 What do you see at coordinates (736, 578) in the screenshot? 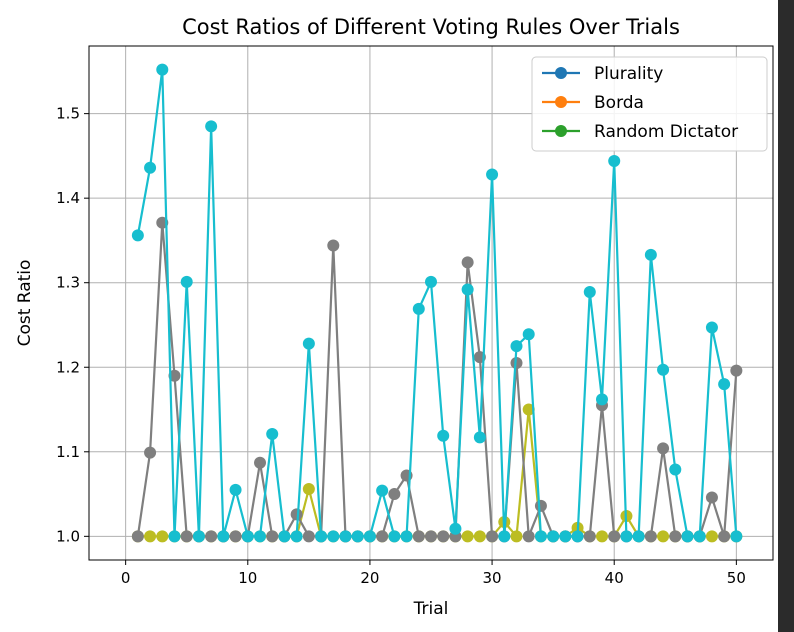
I see `x-tick-label: 50` at bounding box center [736, 578].